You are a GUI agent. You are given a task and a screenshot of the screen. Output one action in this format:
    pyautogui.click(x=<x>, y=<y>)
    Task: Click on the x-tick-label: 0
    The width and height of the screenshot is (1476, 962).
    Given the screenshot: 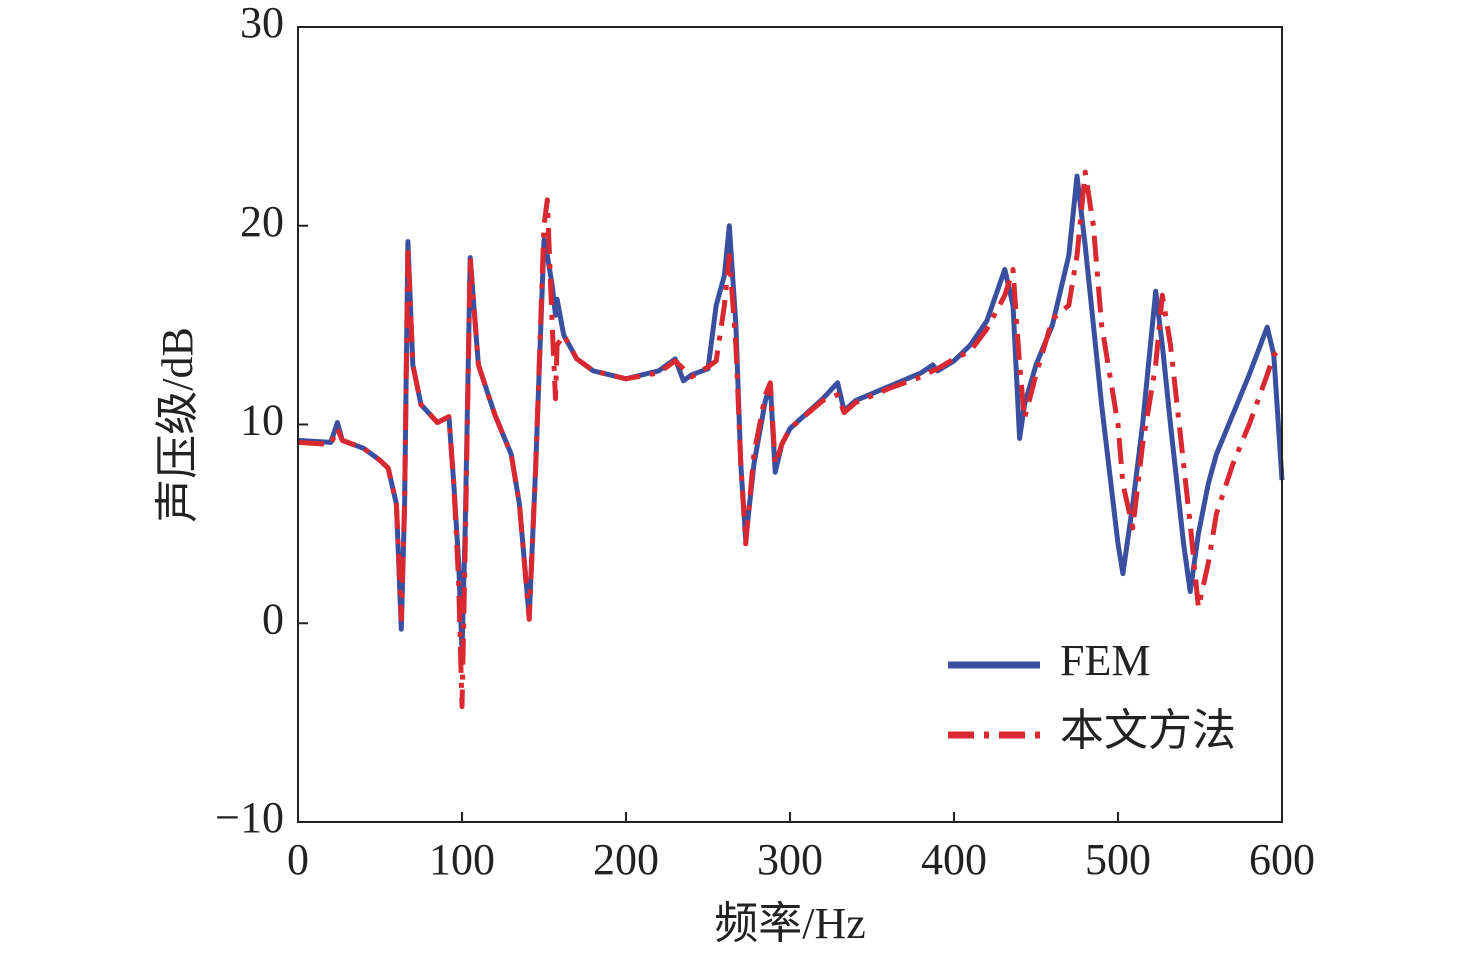 What is the action you would take?
    pyautogui.click(x=298, y=859)
    